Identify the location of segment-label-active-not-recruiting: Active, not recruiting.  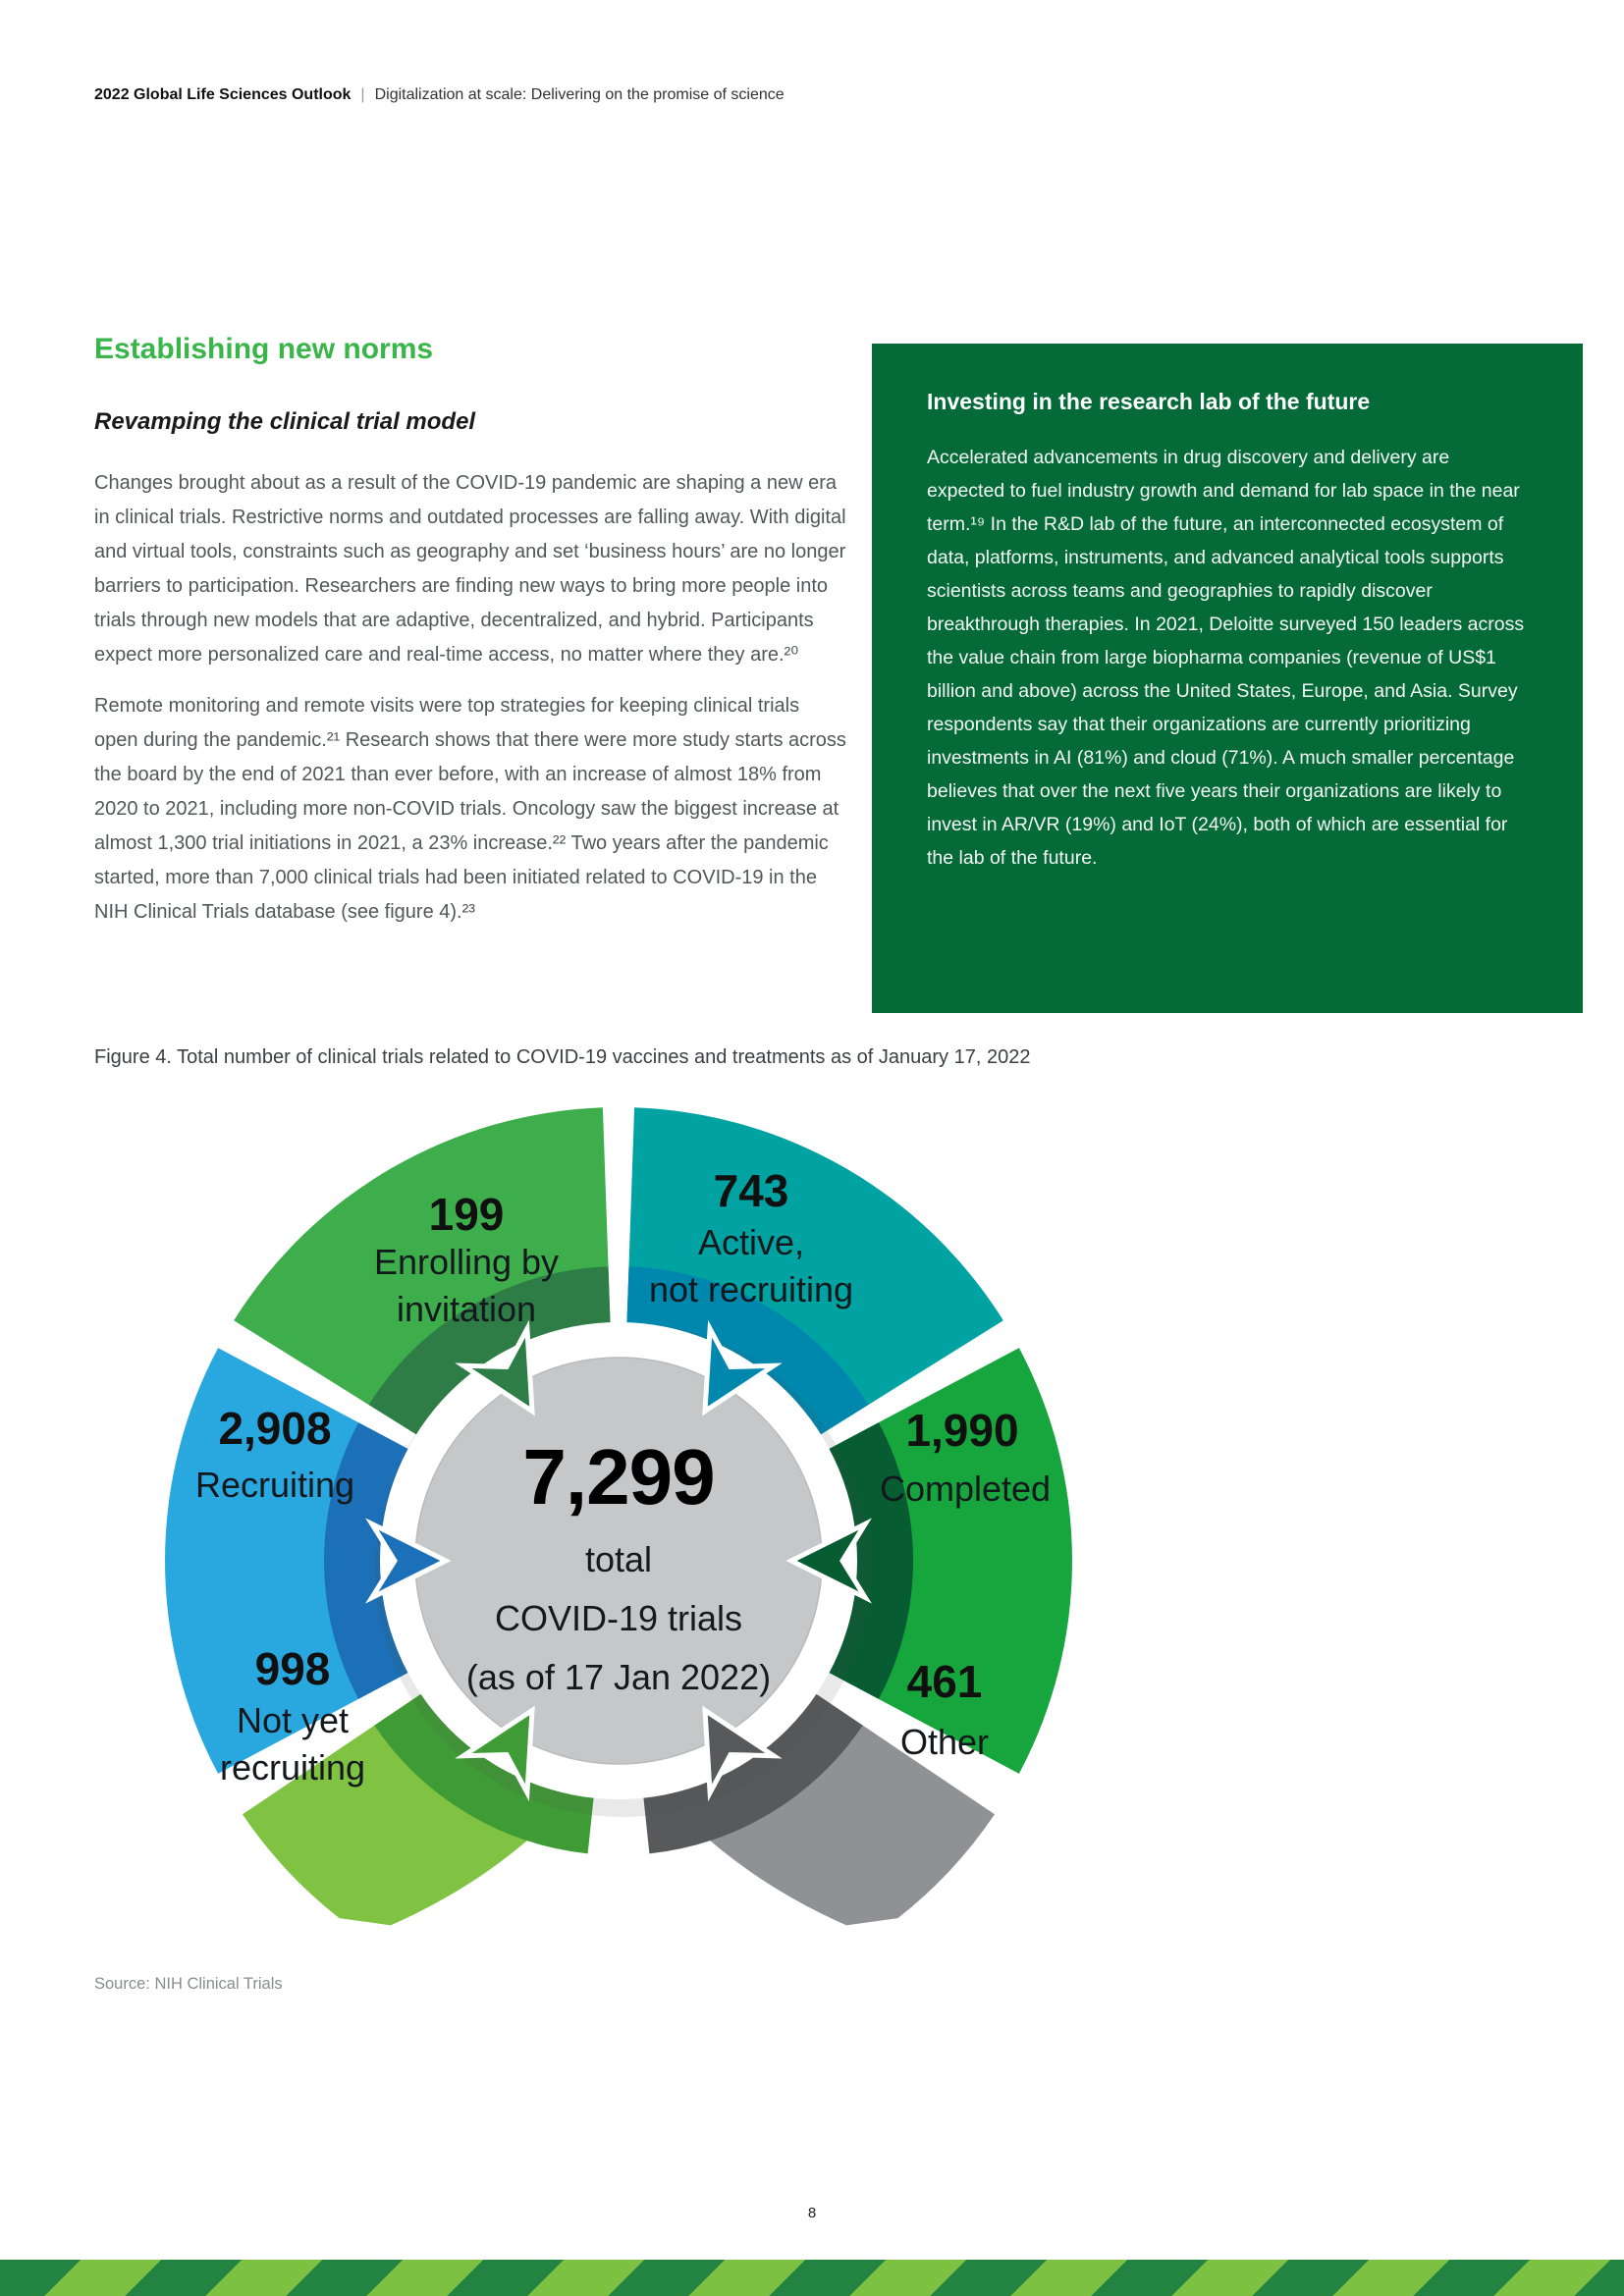
(751, 1265).